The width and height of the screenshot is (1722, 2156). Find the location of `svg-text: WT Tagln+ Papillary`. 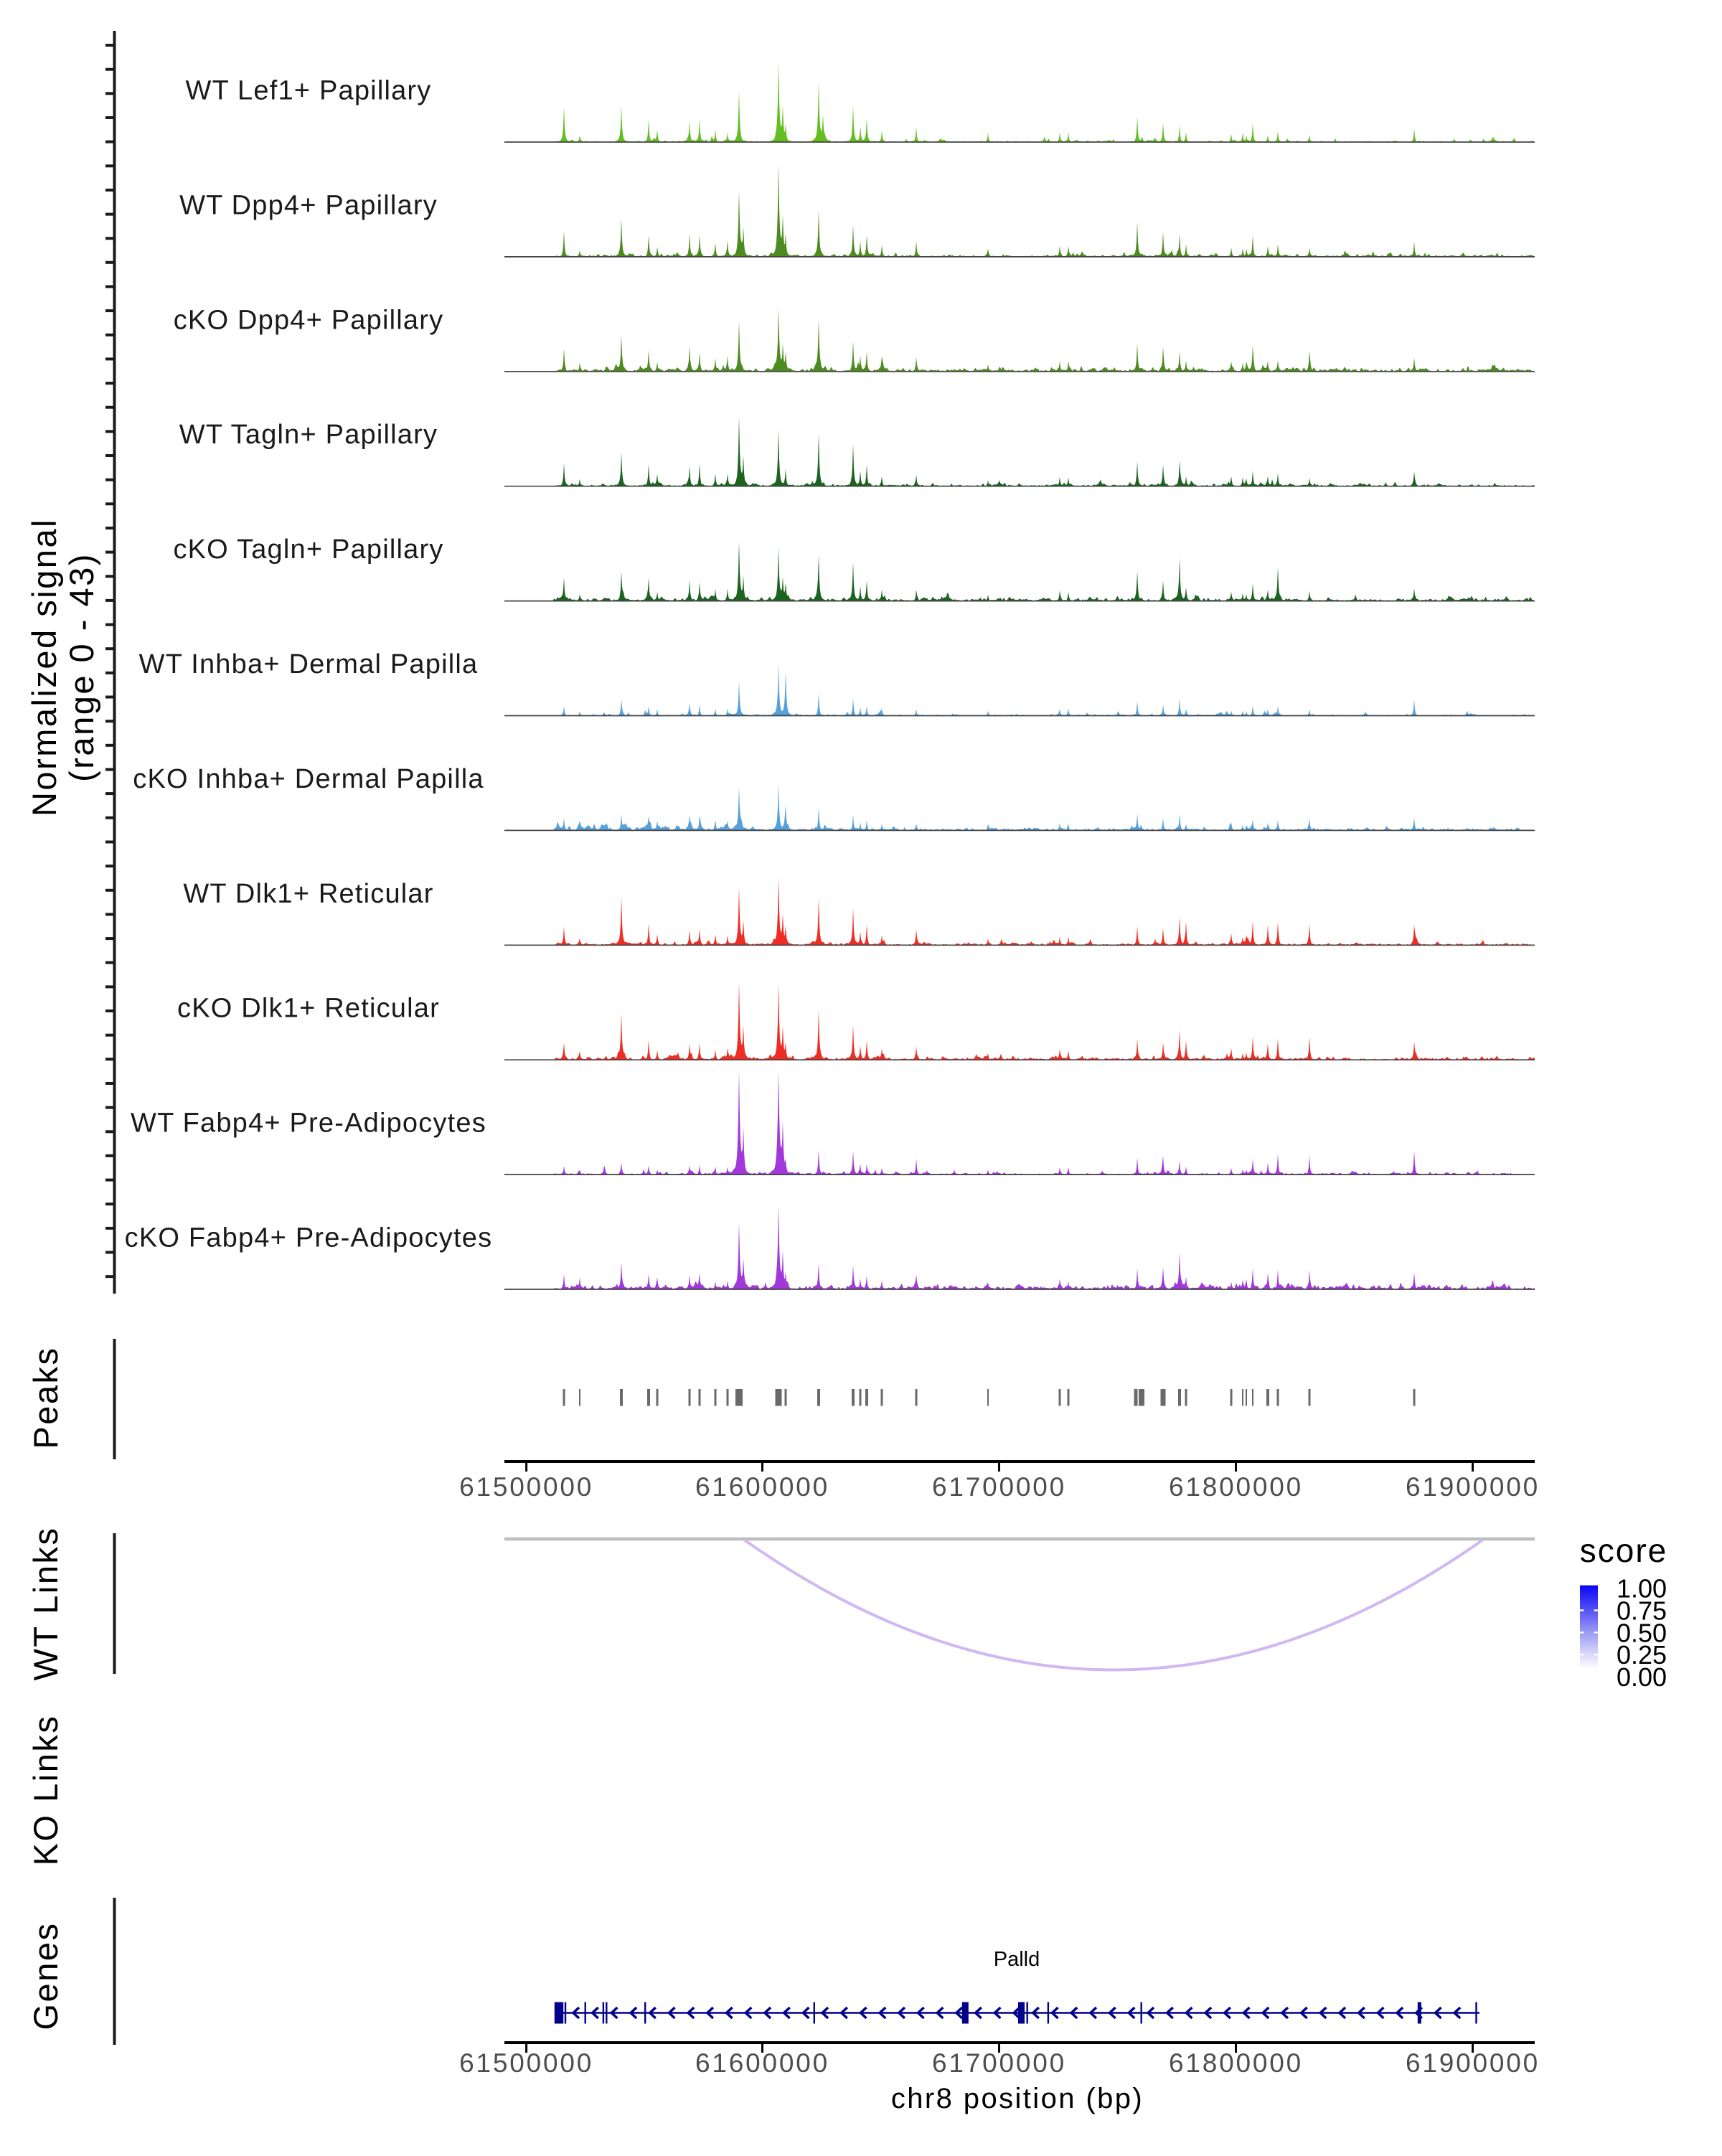

svg-text: WT Tagln+ Papillary is located at coordinates (309, 435).